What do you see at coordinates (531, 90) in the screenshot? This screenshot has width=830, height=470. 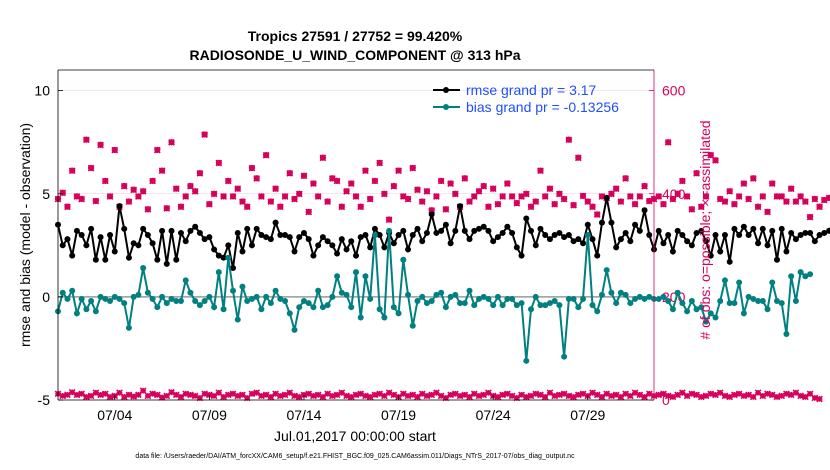 I see `legend-rmse-label: rmse grand pr = 3.17` at bounding box center [531, 90].